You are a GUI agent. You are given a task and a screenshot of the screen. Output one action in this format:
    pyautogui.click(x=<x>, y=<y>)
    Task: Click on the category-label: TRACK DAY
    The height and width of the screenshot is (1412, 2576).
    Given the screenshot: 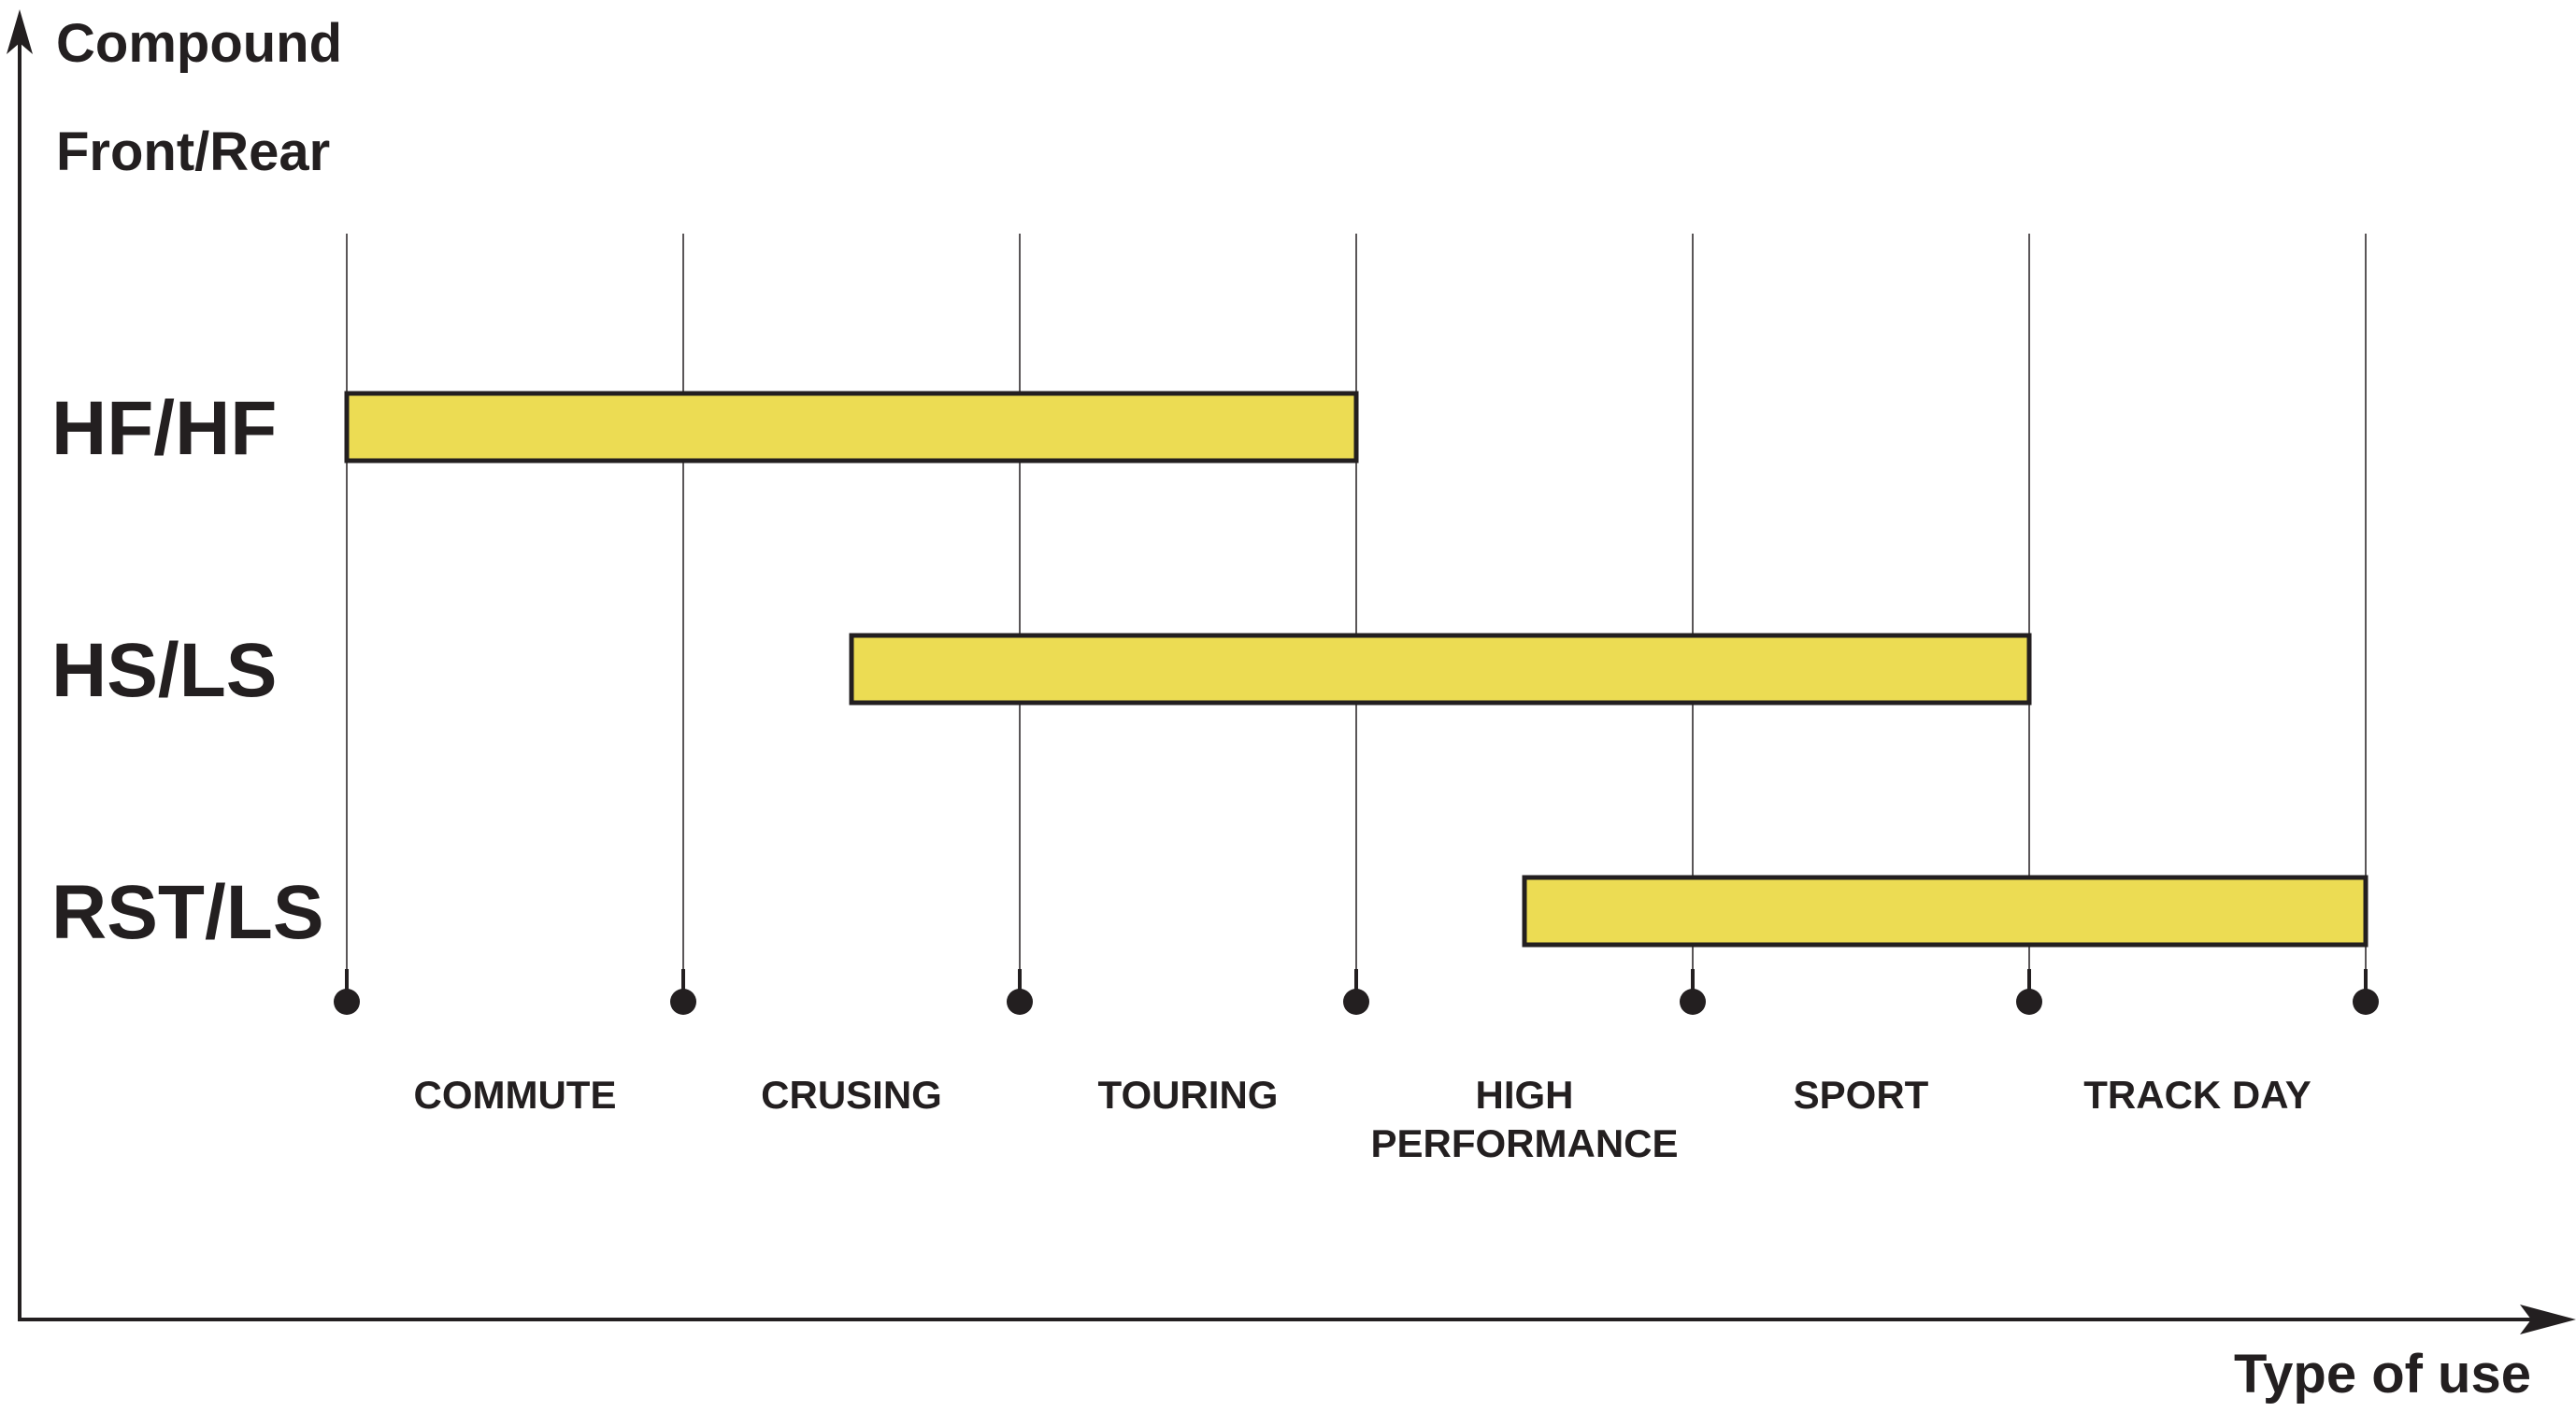 What is the action you would take?
    pyautogui.click(x=2197, y=1095)
    